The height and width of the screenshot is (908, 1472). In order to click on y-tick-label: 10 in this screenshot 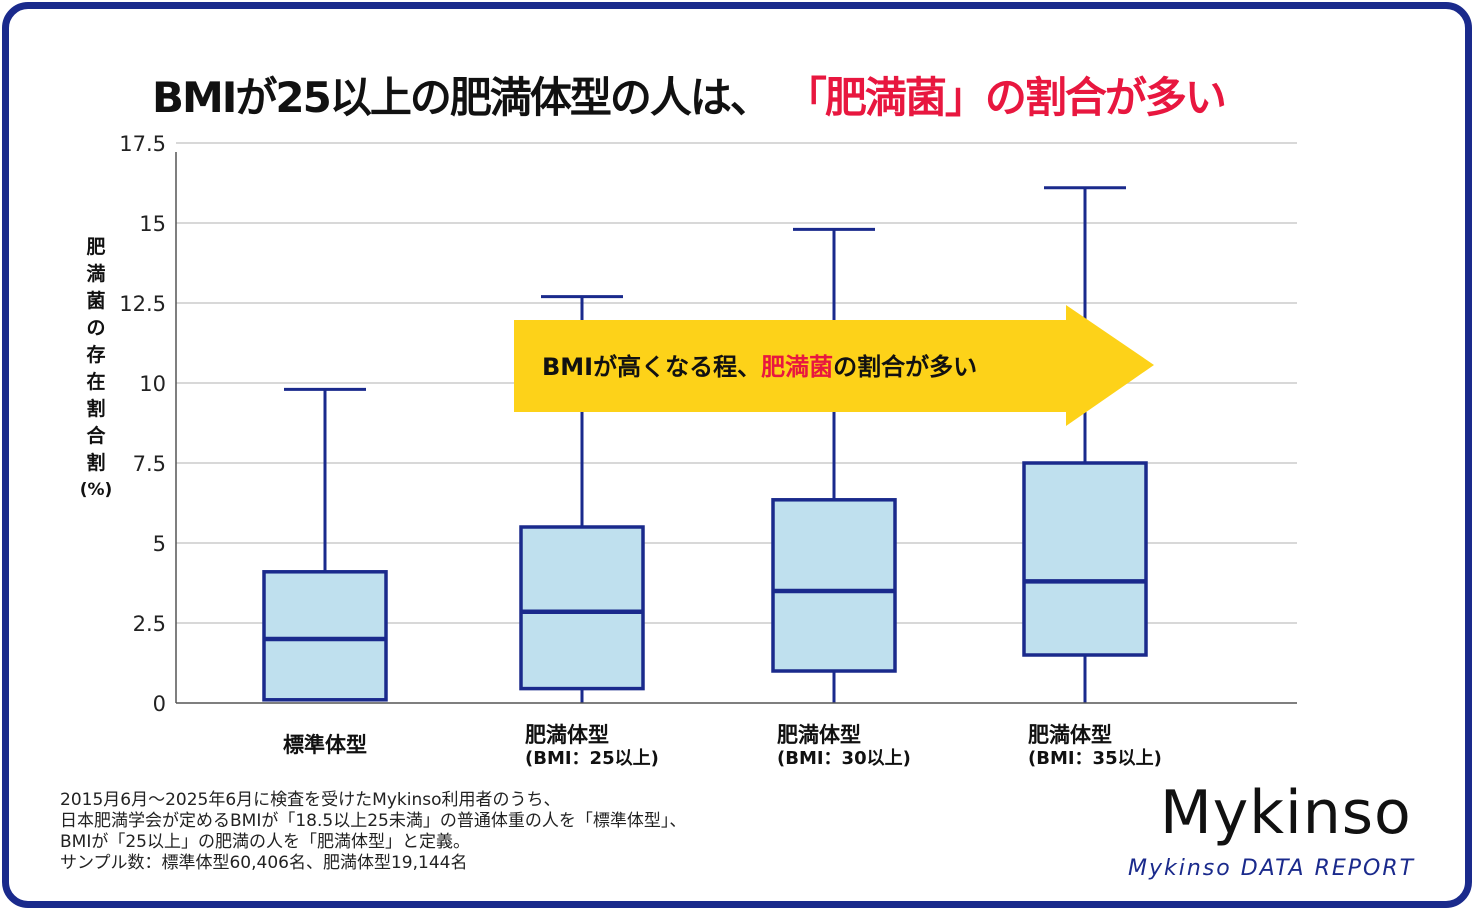, I will do `click(152, 384)`.